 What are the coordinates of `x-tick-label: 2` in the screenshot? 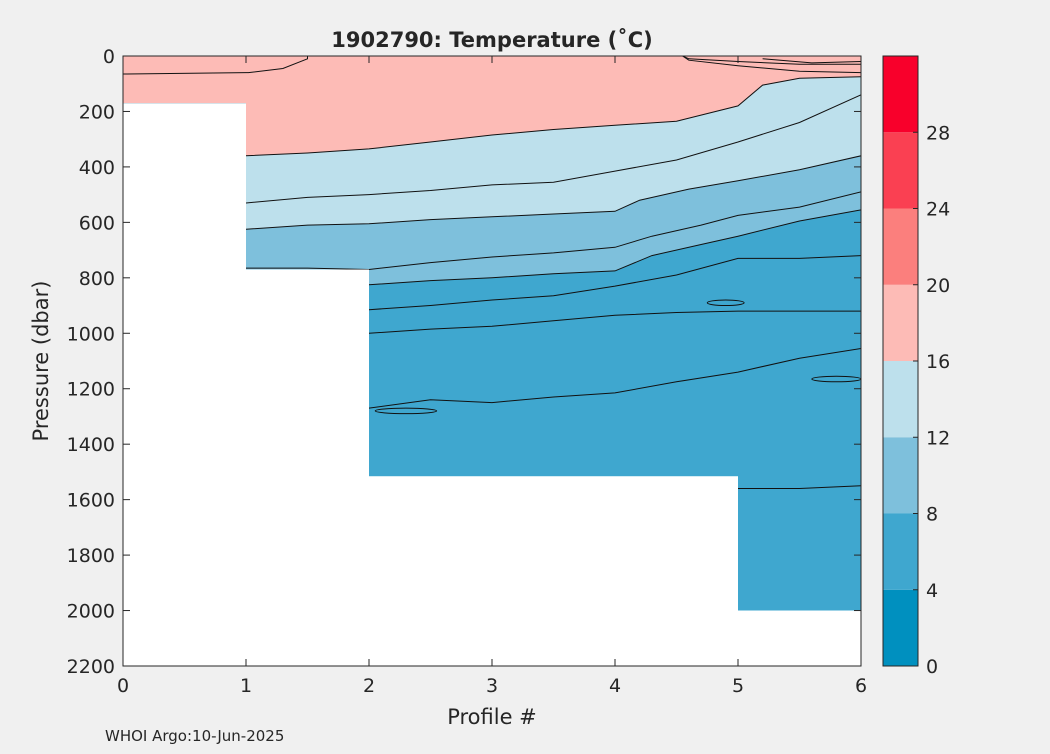 It's located at (369, 686).